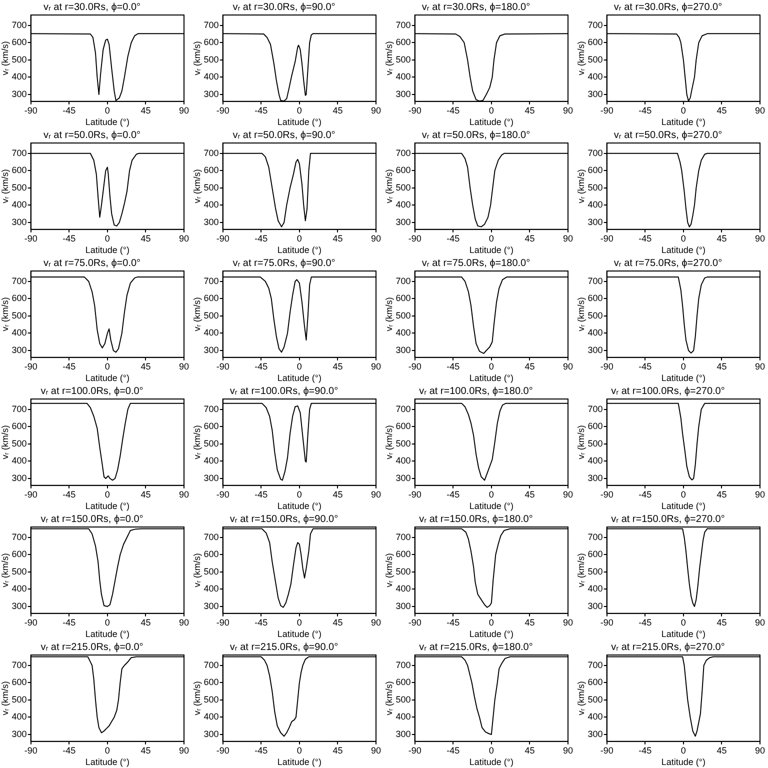 Image resolution: width=768 pixels, height=768 pixels. I want to click on chart-title: vᵣ at r=215.0Rs, ϕ=0.0°, so click(92, 647).